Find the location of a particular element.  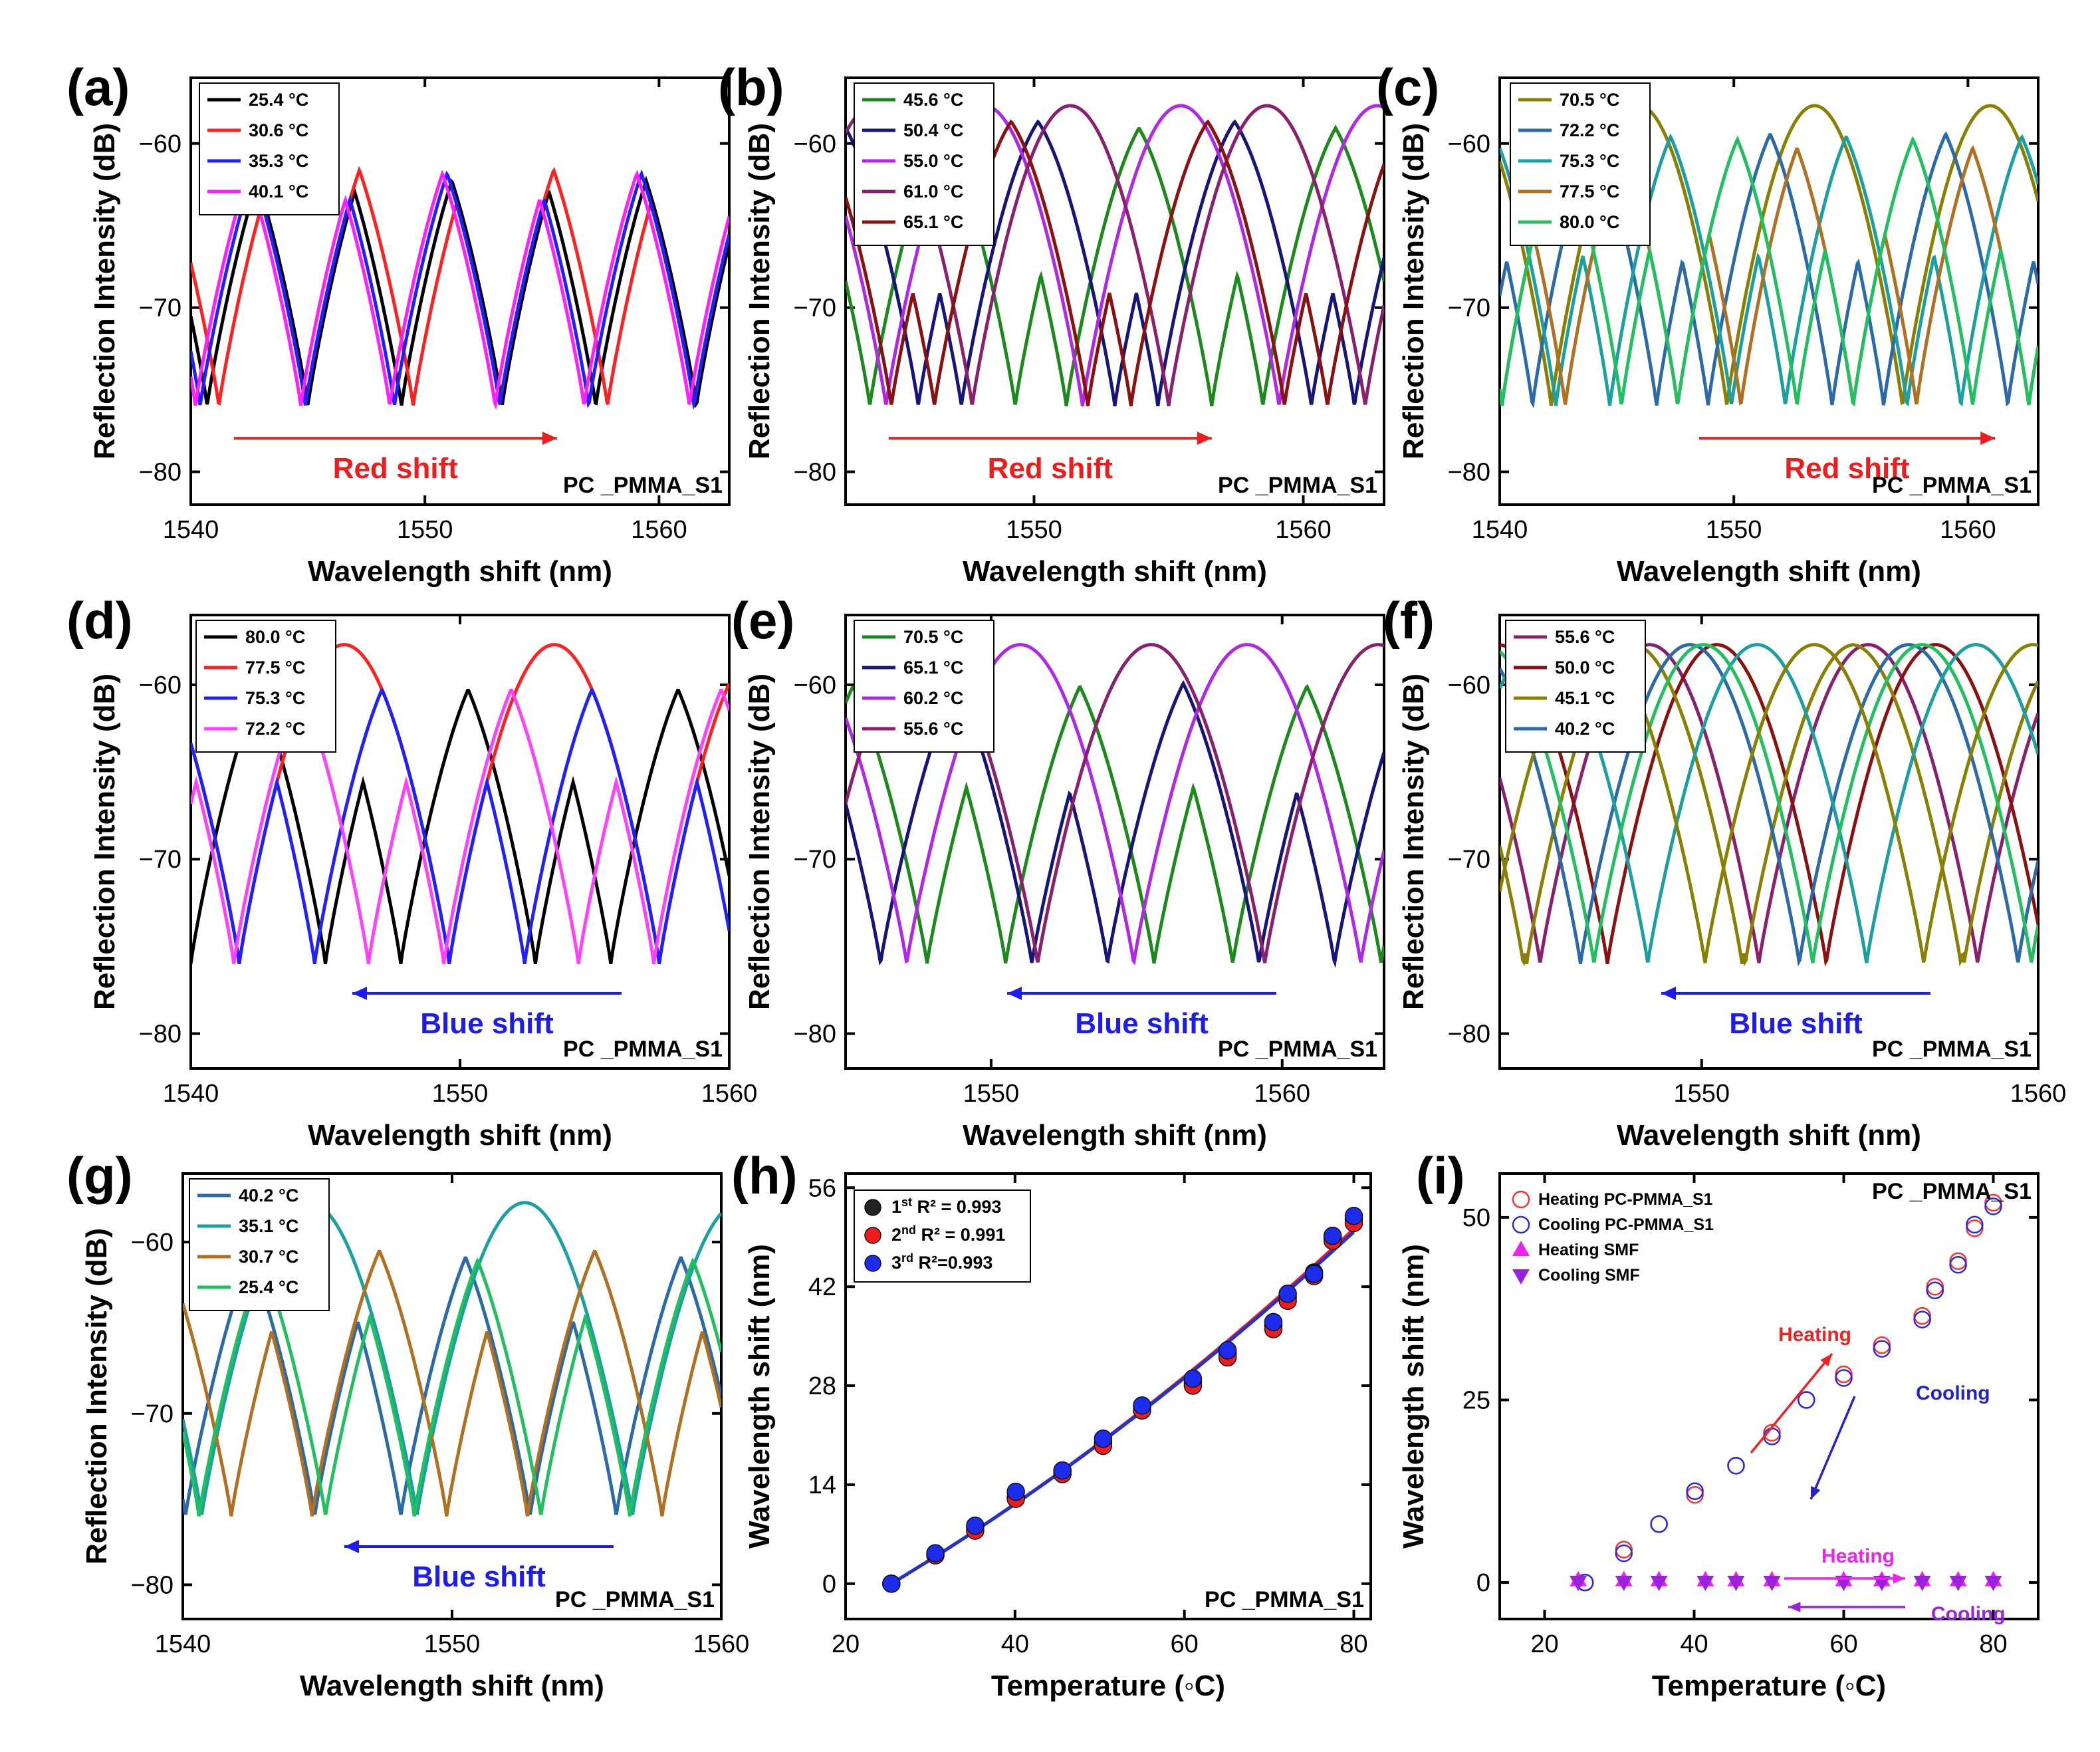

y-tick-label: 50 is located at coordinates (1476, 1218).